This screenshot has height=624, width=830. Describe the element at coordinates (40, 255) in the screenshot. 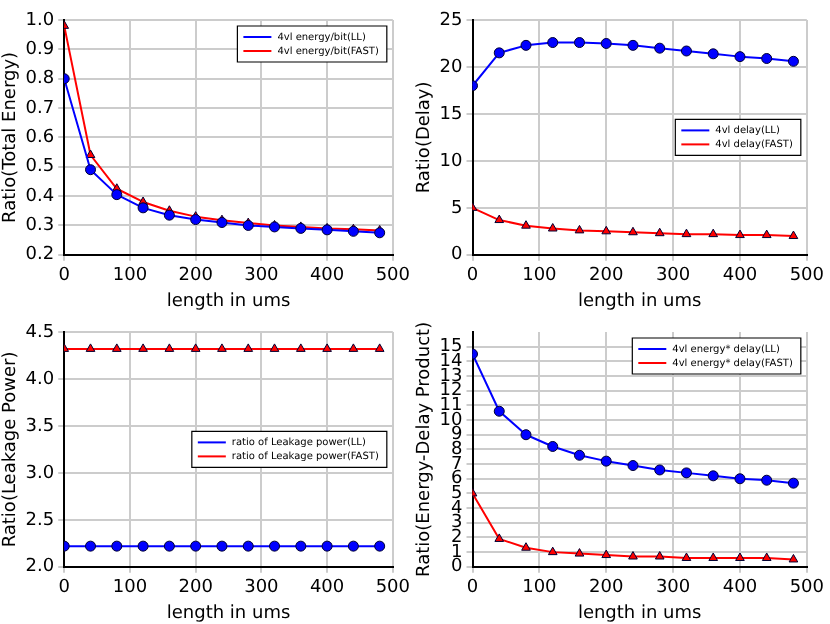

I see `y-tick-label: 0.2` at that location.